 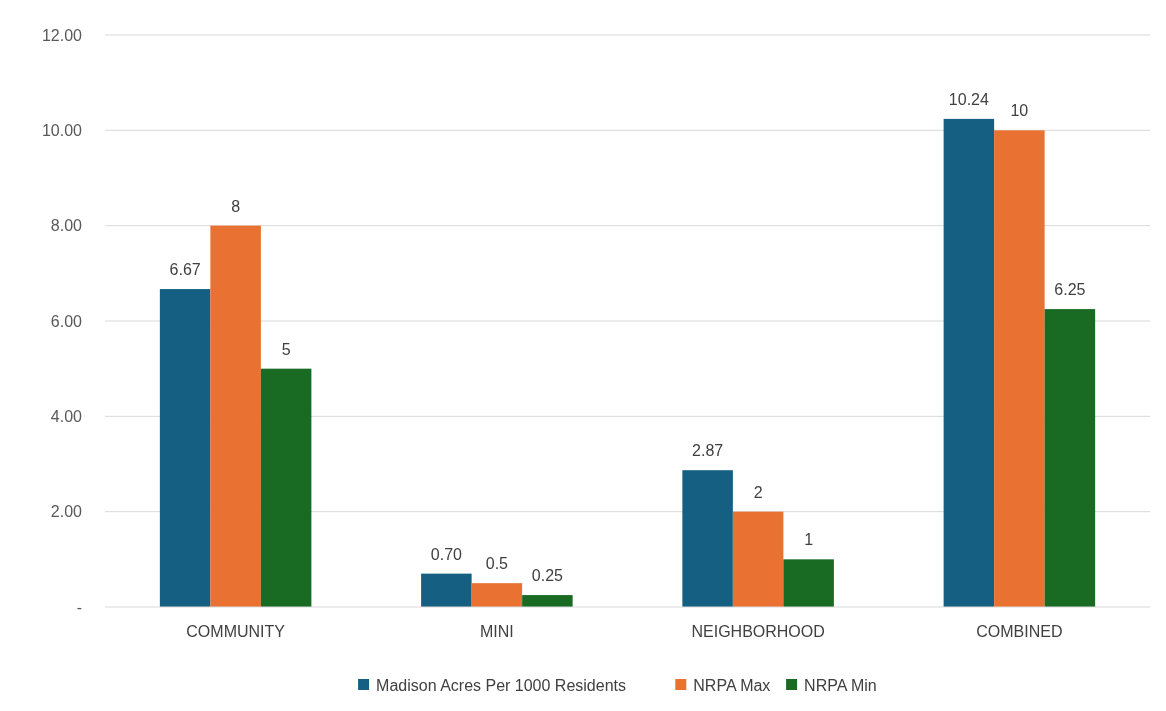 I want to click on data-label: 10, so click(x=1019, y=111).